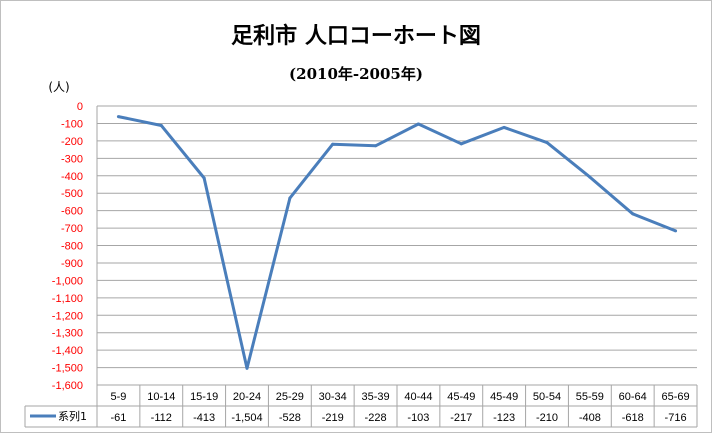 This screenshot has height=433, width=712. Describe the element at coordinates (356, 36) in the screenshot. I see `chart-title: 足利市 人口コーホート図` at that location.